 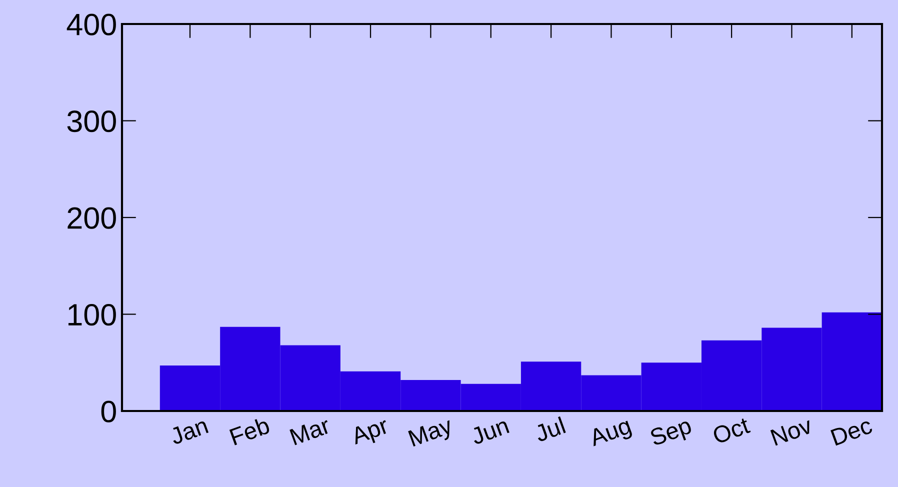 What do you see at coordinates (371, 433) in the screenshot?
I see `x-tick-label: Apr` at bounding box center [371, 433].